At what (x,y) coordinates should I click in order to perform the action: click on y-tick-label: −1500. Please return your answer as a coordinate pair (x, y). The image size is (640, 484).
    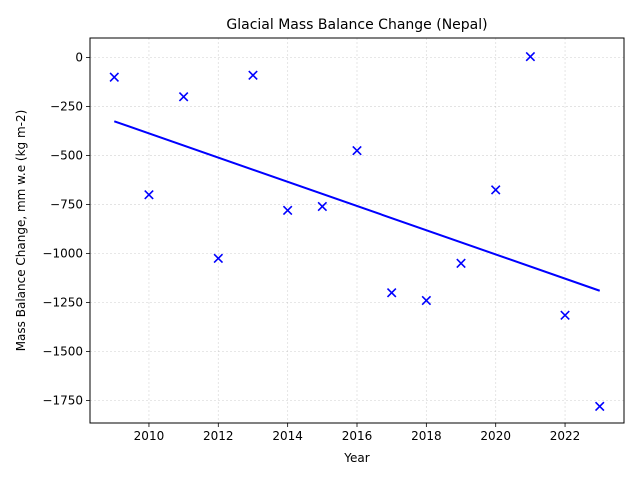
    Looking at the image, I should click on (62, 351).